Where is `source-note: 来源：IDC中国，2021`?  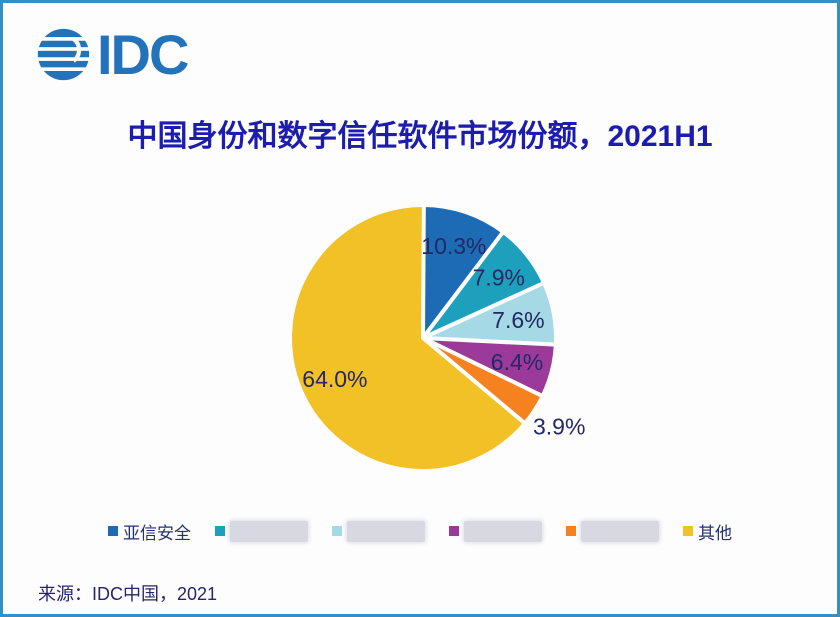 source-note: 来源：IDC中国，2021 is located at coordinates (128, 594).